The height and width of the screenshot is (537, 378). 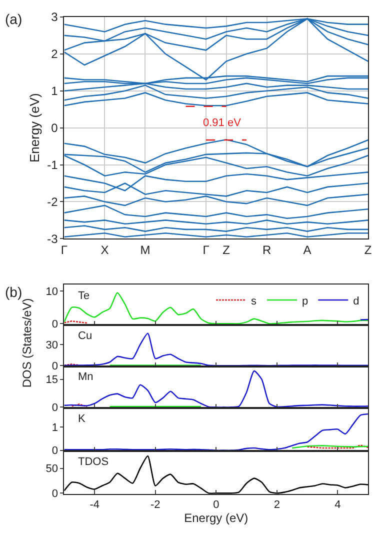 I want to click on text: (a), so click(x=13, y=19).